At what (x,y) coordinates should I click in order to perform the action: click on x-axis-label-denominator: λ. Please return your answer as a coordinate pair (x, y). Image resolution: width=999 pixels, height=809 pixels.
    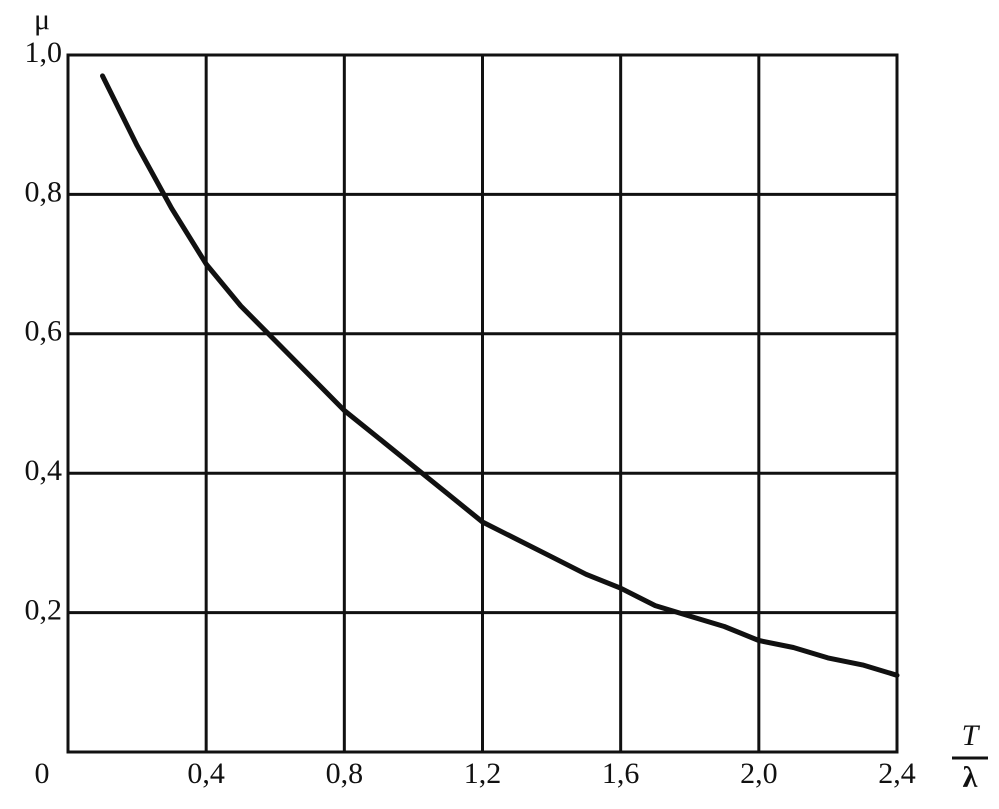
    Looking at the image, I should click on (970, 777).